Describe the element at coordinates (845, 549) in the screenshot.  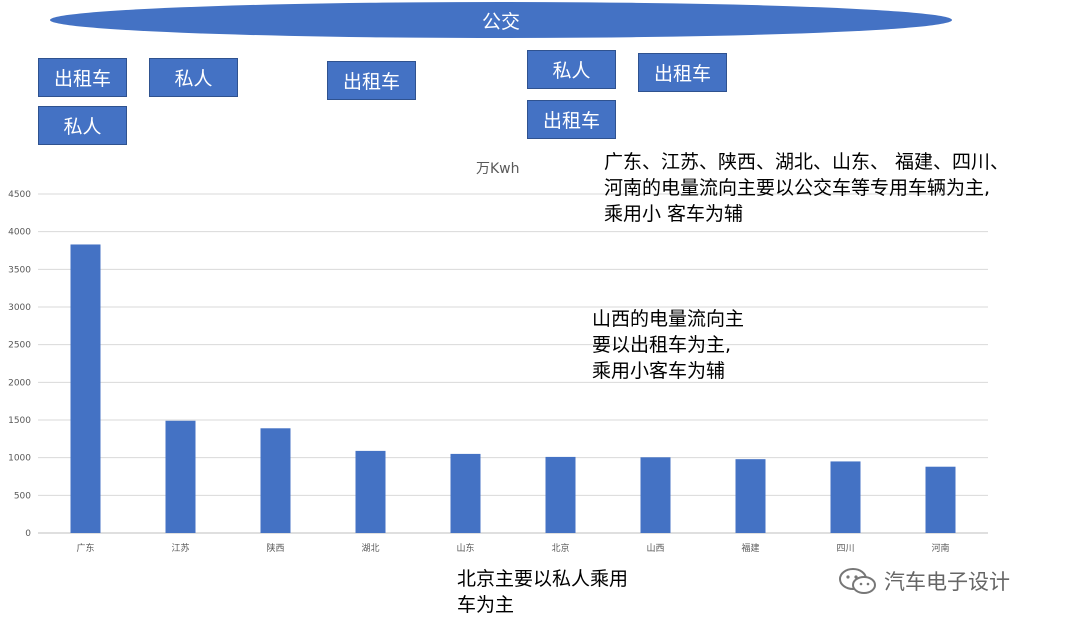
I see `x-tick-label: 四川` at that location.